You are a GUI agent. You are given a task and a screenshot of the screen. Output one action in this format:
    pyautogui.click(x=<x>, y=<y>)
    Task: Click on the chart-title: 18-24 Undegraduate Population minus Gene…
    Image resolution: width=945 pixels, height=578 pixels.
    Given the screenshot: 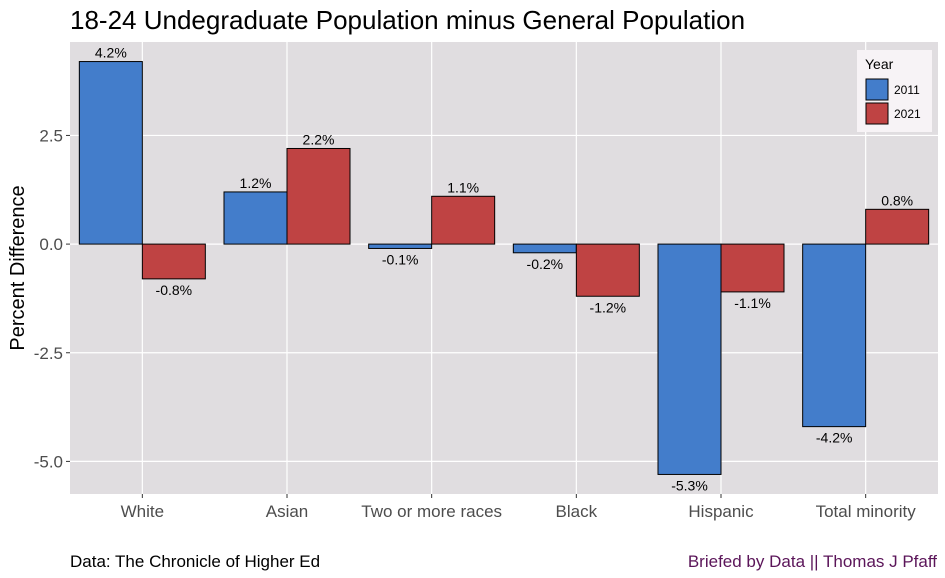 What is the action you would take?
    pyautogui.click(x=407, y=20)
    